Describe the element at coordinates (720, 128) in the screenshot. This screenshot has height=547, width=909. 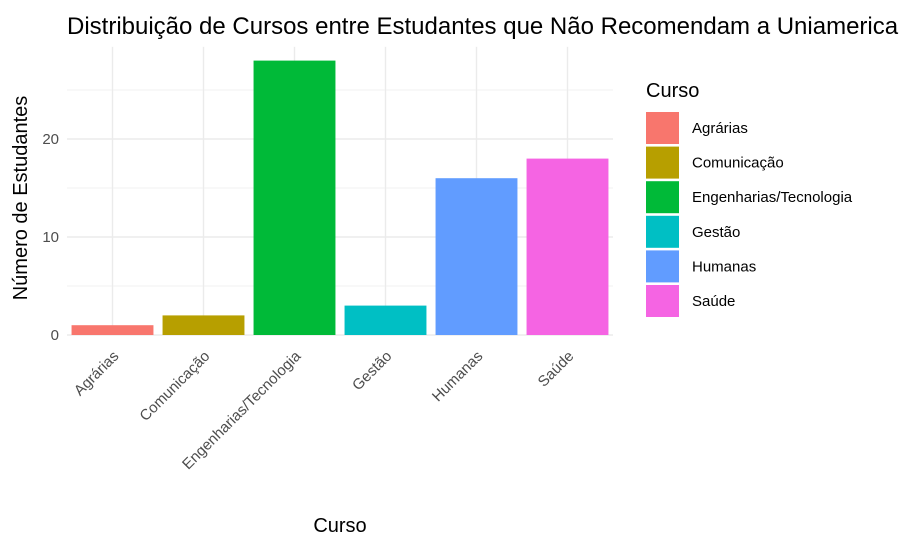
I see `legend-label: Agrárias` at that location.